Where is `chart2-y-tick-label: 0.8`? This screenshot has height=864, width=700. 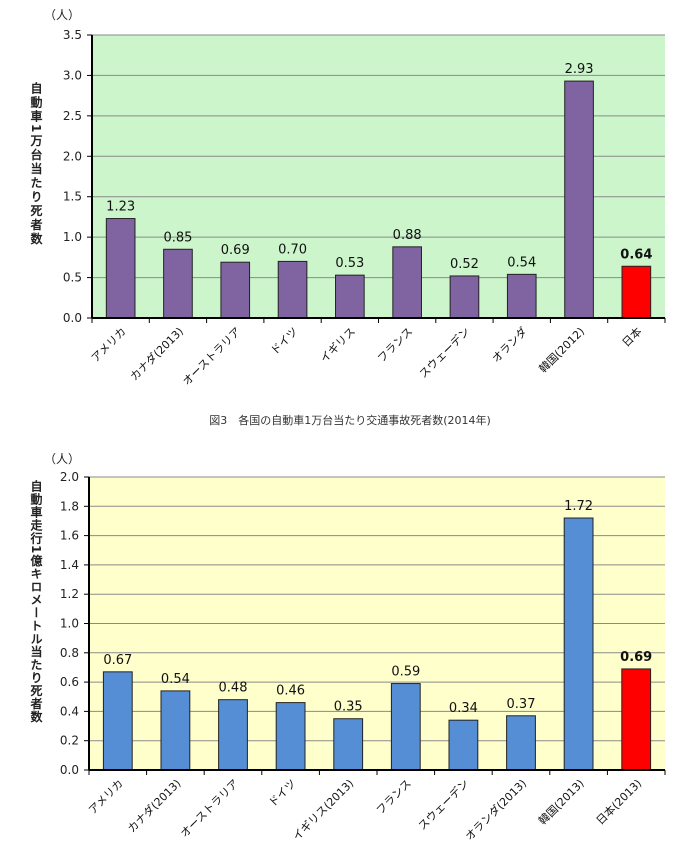
chart2-y-tick-label: 0.8 is located at coordinates (69, 653).